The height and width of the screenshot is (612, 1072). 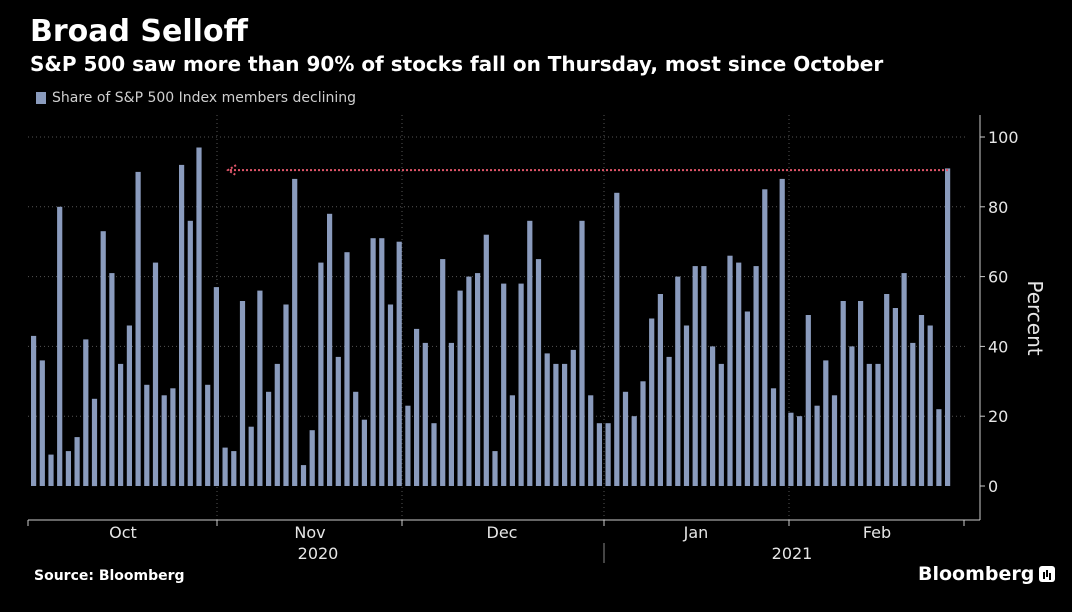 What do you see at coordinates (1047, 574) in the screenshot?
I see `brand-chart-icon` at bounding box center [1047, 574].